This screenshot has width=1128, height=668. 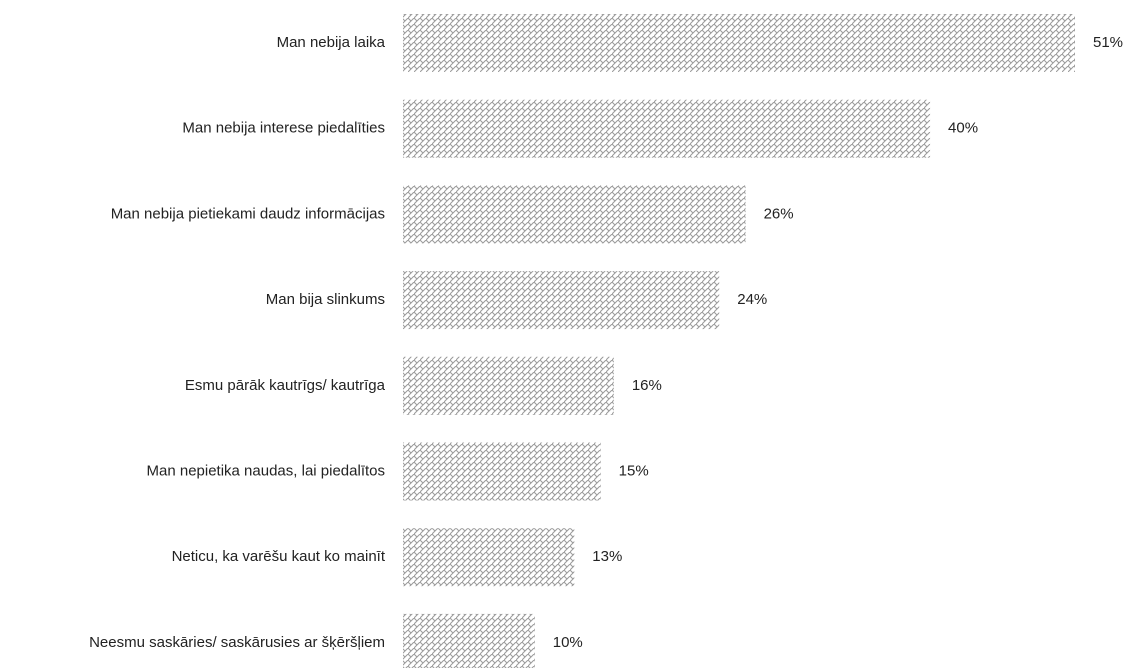 What do you see at coordinates (963, 128) in the screenshot?
I see `value-label: 40%` at bounding box center [963, 128].